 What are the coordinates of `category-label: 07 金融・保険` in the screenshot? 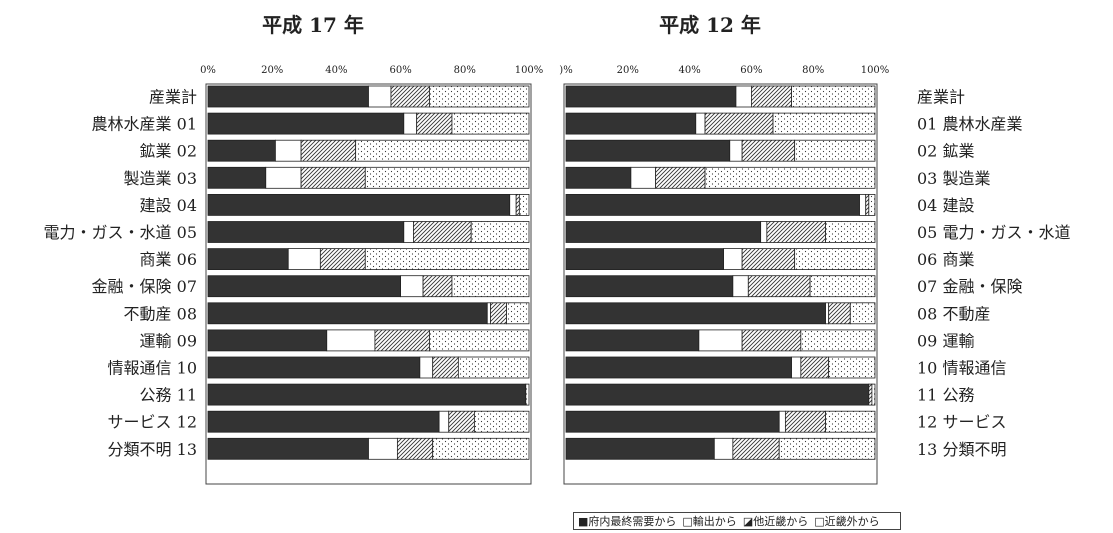 It's located at (969, 286).